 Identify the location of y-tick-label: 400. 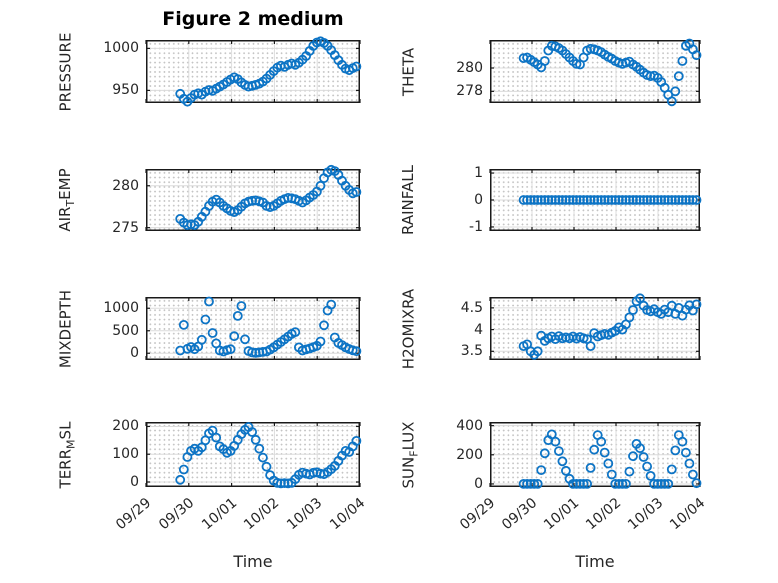
(469, 425).